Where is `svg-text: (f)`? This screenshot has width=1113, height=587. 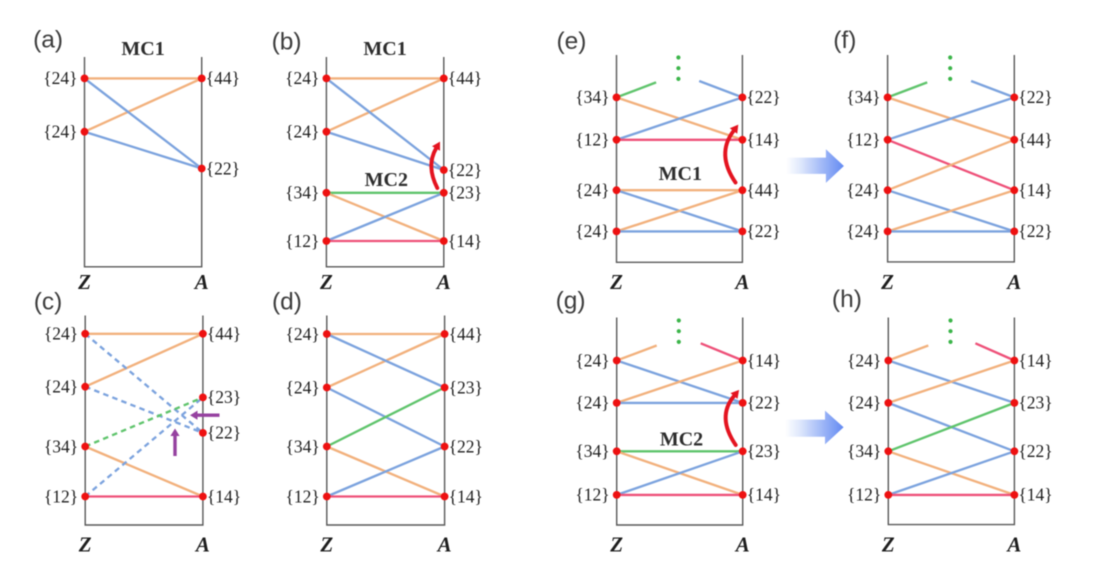
svg-text: (f) is located at coordinates (844, 40).